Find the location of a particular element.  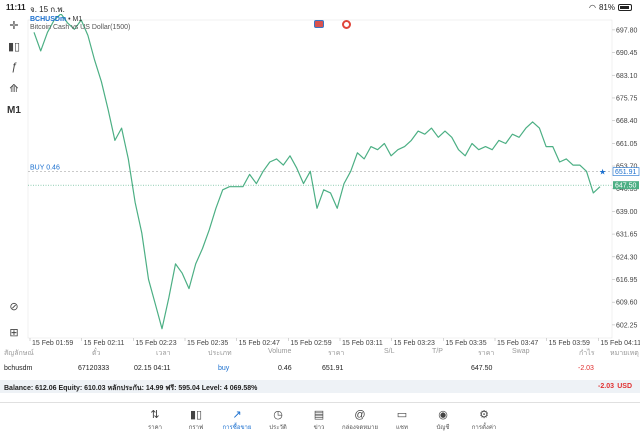

row-current: 647.50 is located at coordinates (482, 368).